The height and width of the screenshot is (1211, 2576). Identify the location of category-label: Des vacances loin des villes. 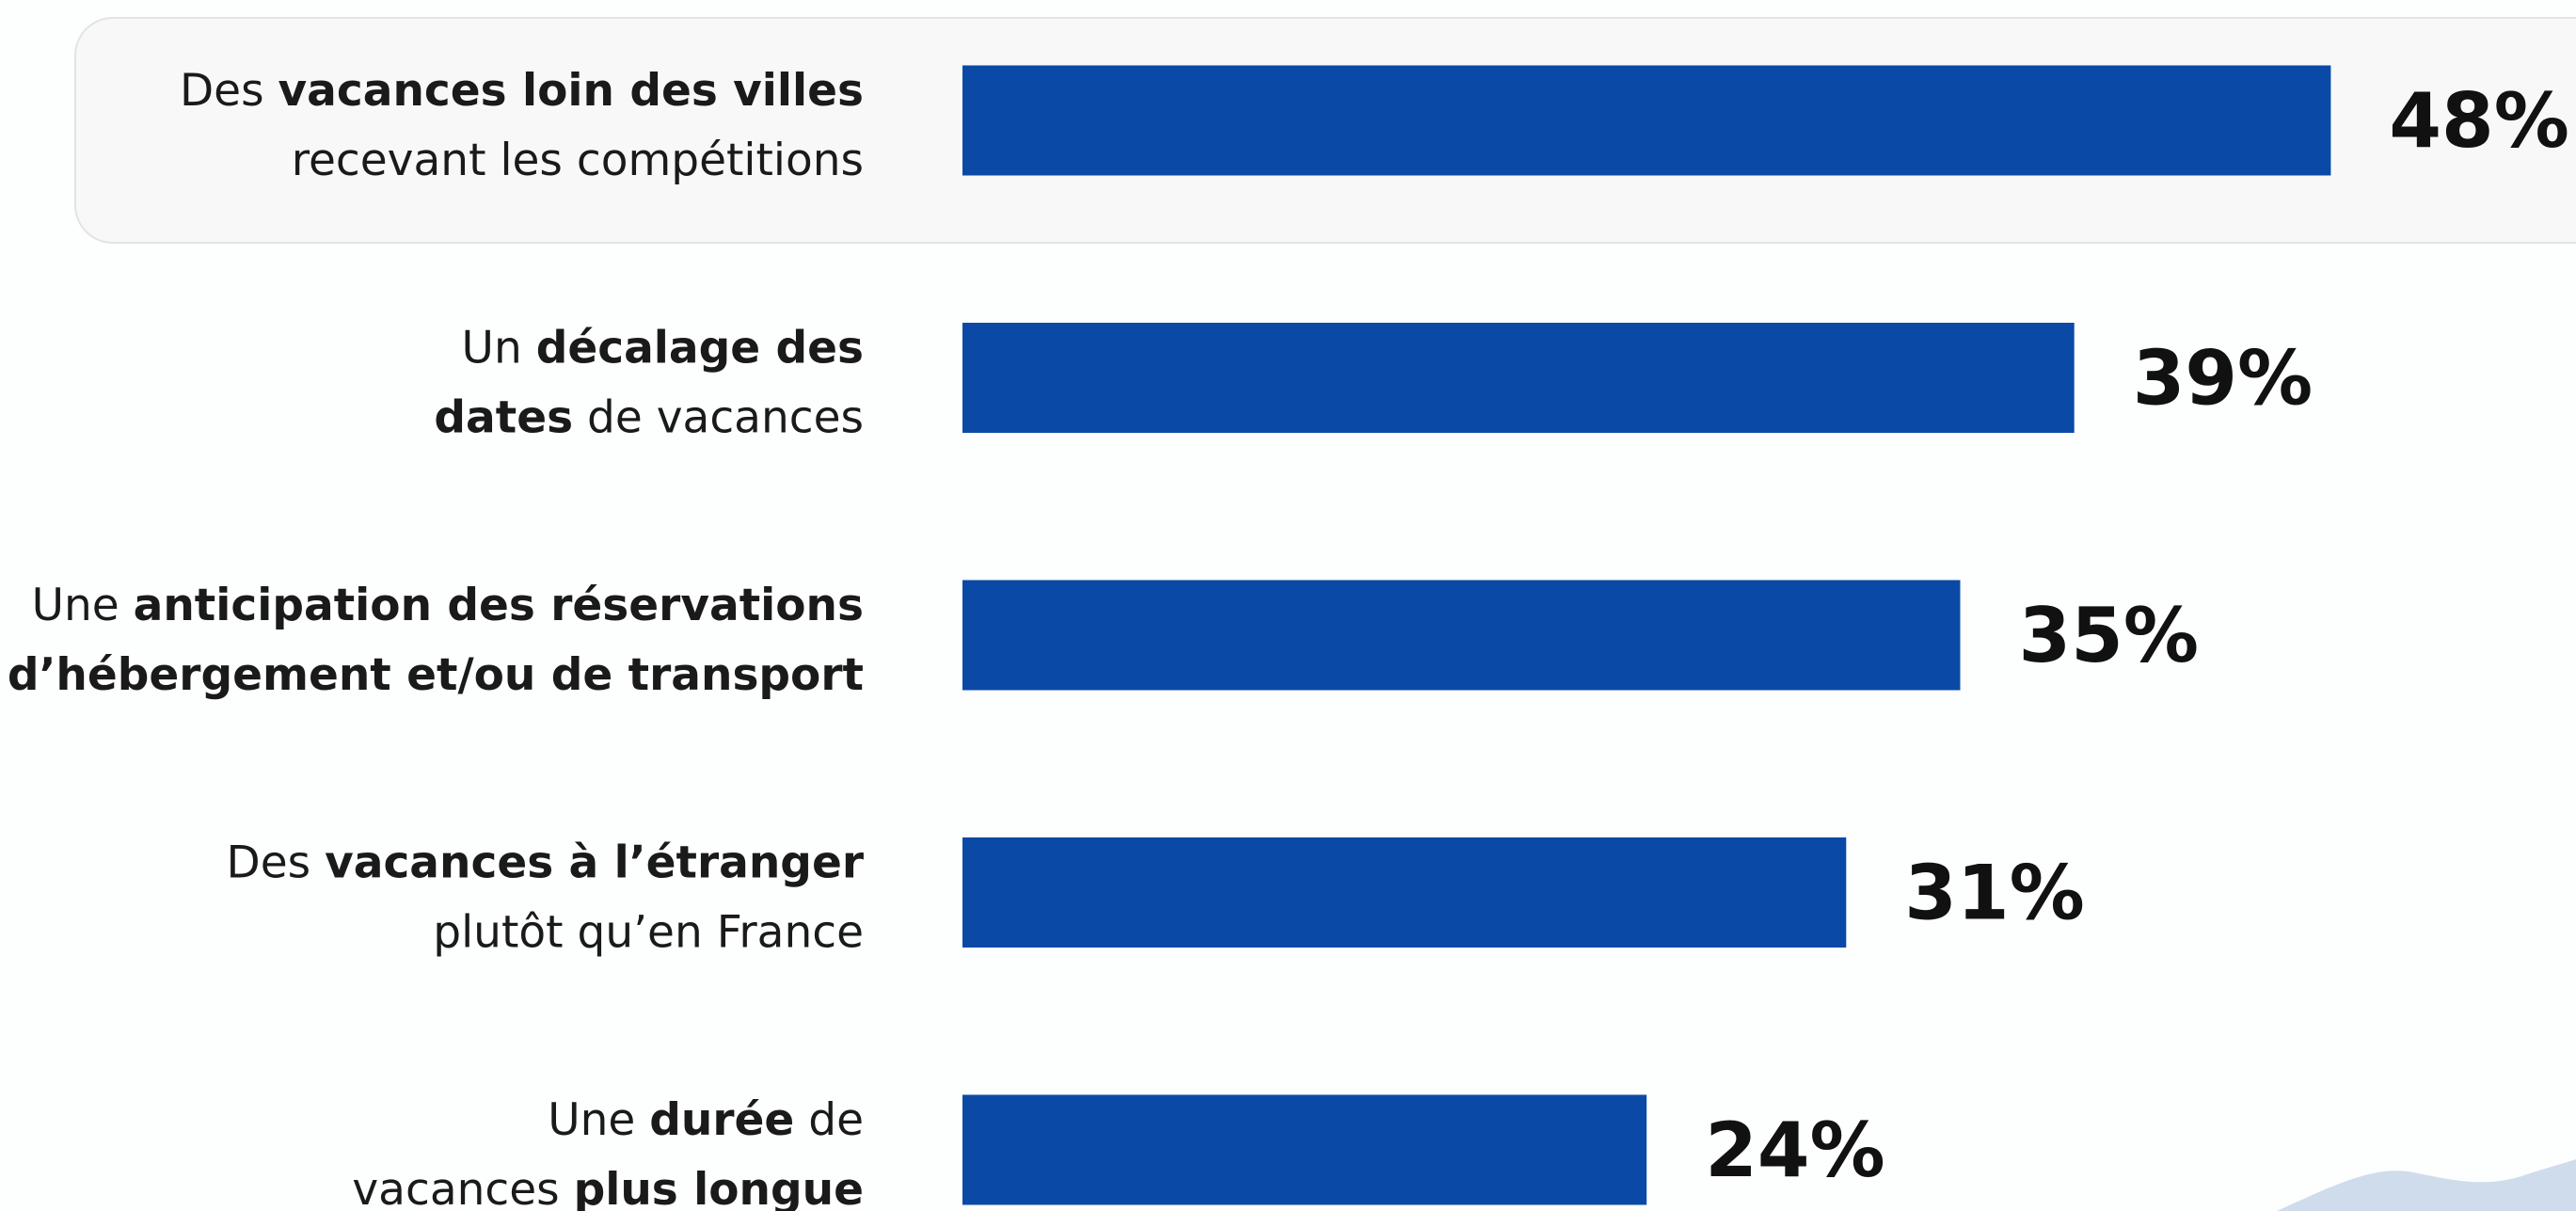
(522, 91).